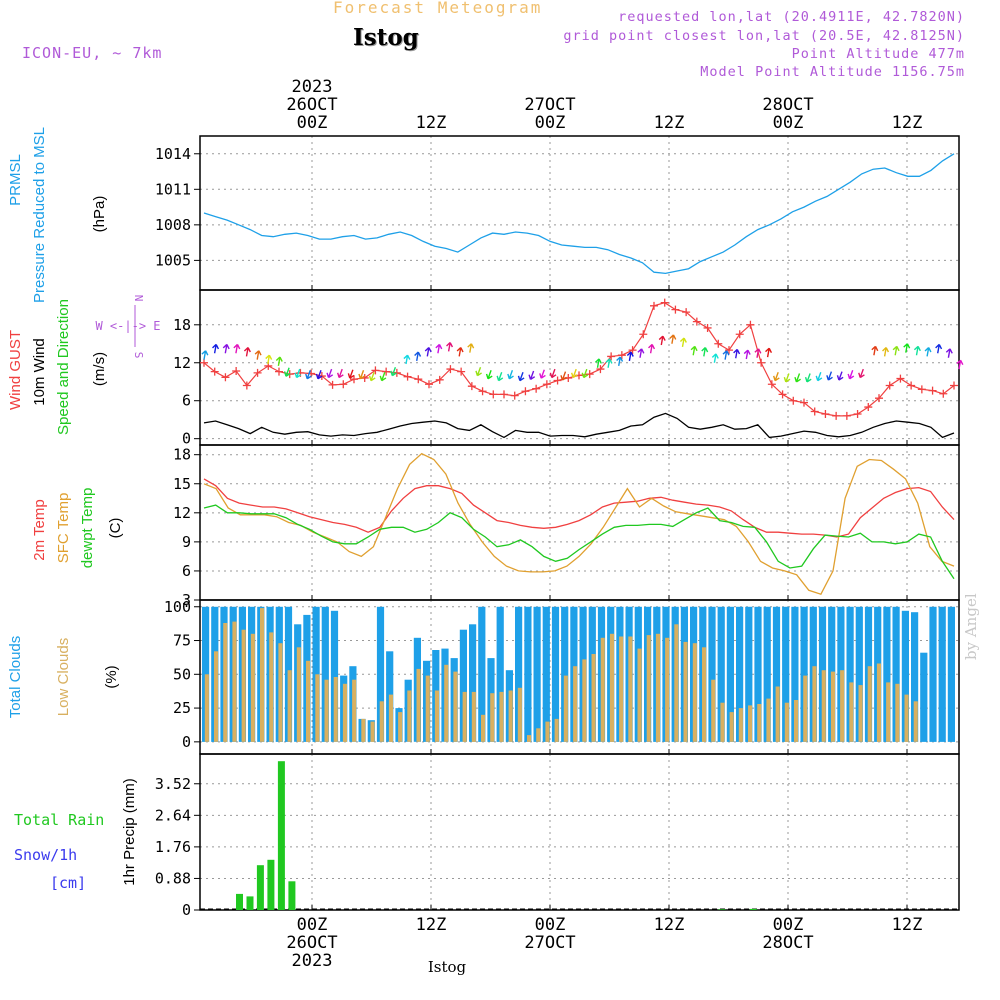 The width and height of the screenshot is (1000, 1000). Describe the element at coordinates (669, 123) in the screenshot. I see `top-time-label: 12Z` at that location.